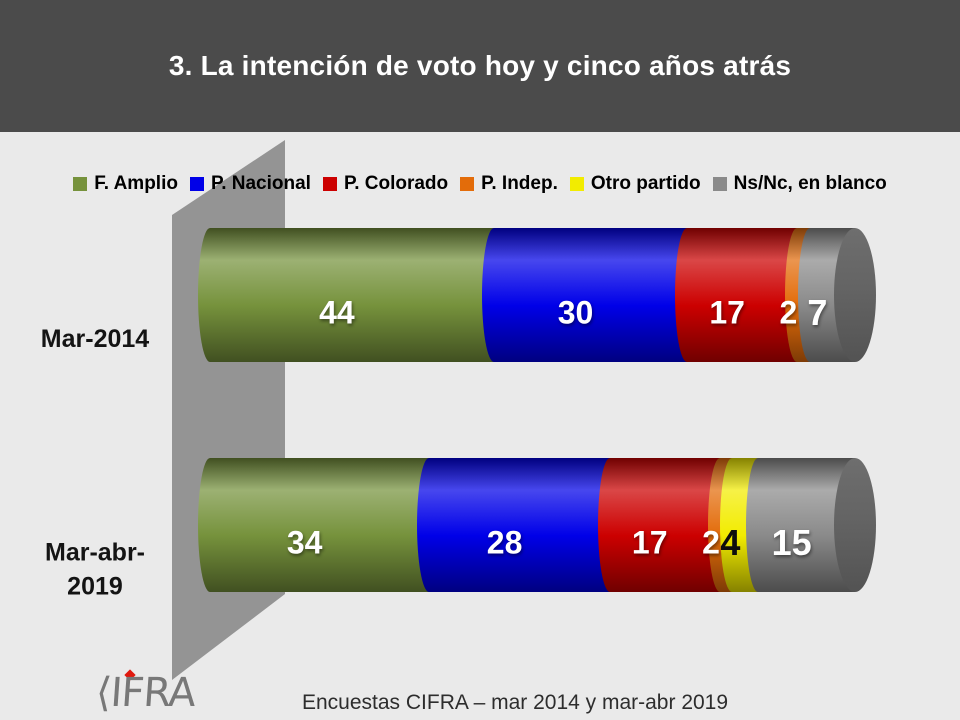  I want to click on bar-value-label: 7, so click(817, 312).